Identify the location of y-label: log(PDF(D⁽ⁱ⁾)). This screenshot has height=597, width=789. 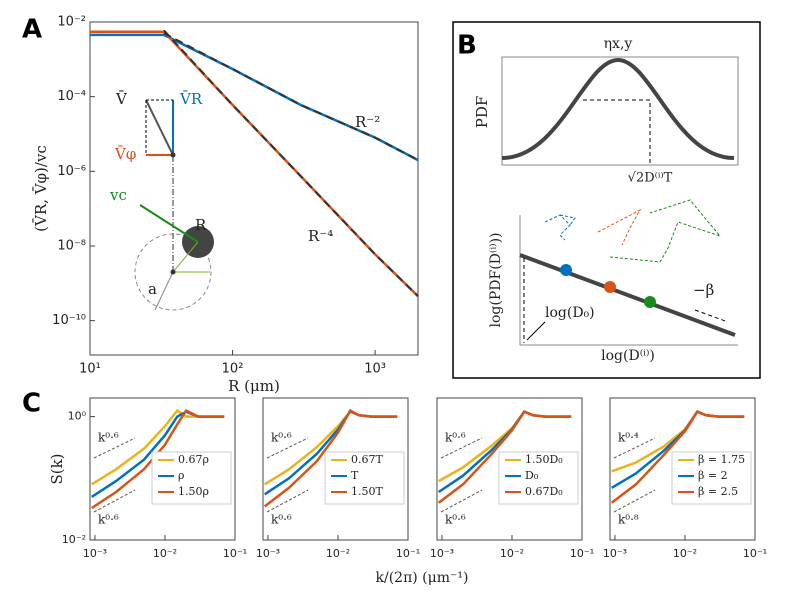
(496, 280).